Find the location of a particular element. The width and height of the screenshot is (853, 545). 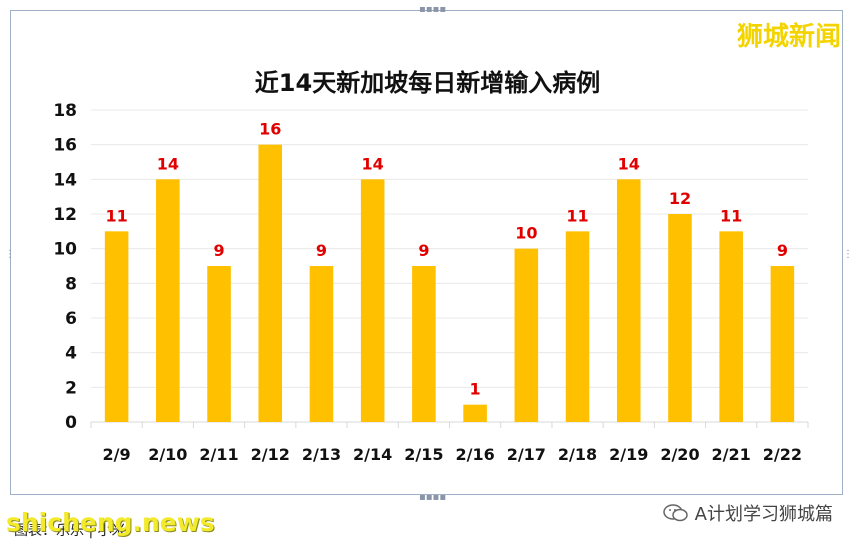

x-tick-label: 2/14 is located at coordinates (372, 454).